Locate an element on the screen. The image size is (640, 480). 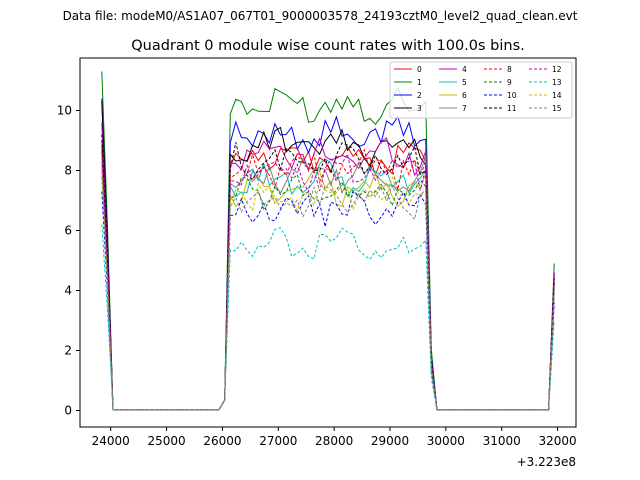
legend-label-14: 14 is located at coordinates (557, 95).